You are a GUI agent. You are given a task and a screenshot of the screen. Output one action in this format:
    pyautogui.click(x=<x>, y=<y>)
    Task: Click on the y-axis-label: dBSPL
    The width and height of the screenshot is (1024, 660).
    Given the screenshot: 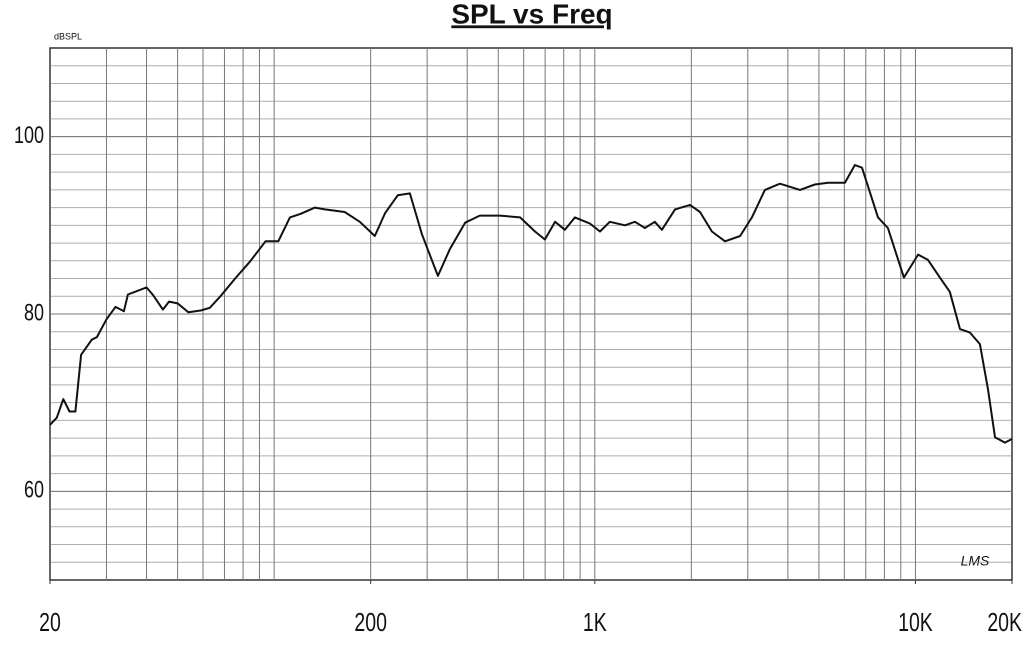 What is the action you would take?
    pyautogui.click(x=68, y=36)
    